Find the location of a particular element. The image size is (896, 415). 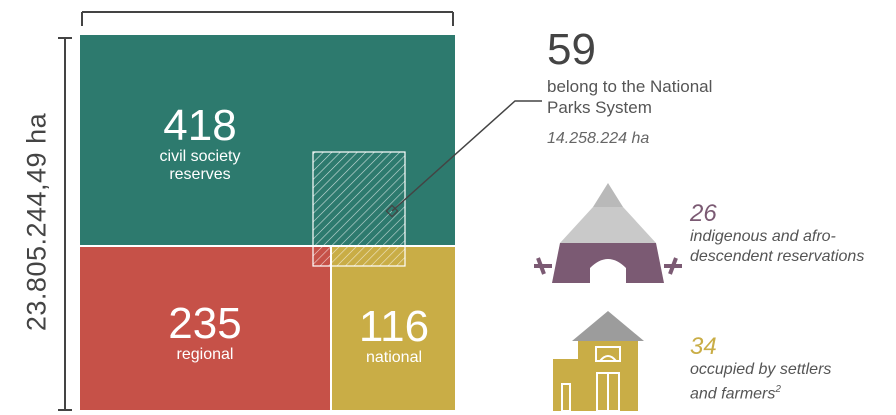

regional-text: 235 regional is located at coordinates (205, 333).